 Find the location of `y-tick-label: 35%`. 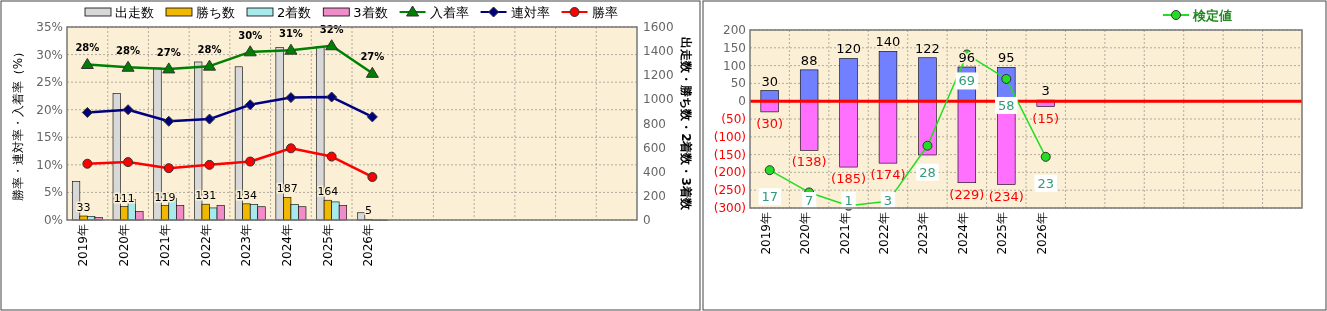

y-tick-label: 35% is located at coordinates (49, 27).